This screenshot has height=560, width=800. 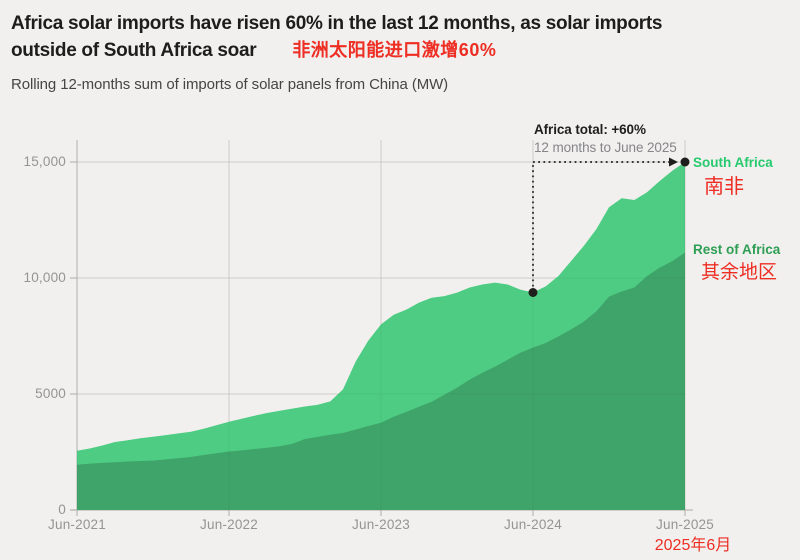 What do you see at coordinates (62, 509) in the screenshot?
I see `y-tick-label: 0` at bounding box center [62, 509].